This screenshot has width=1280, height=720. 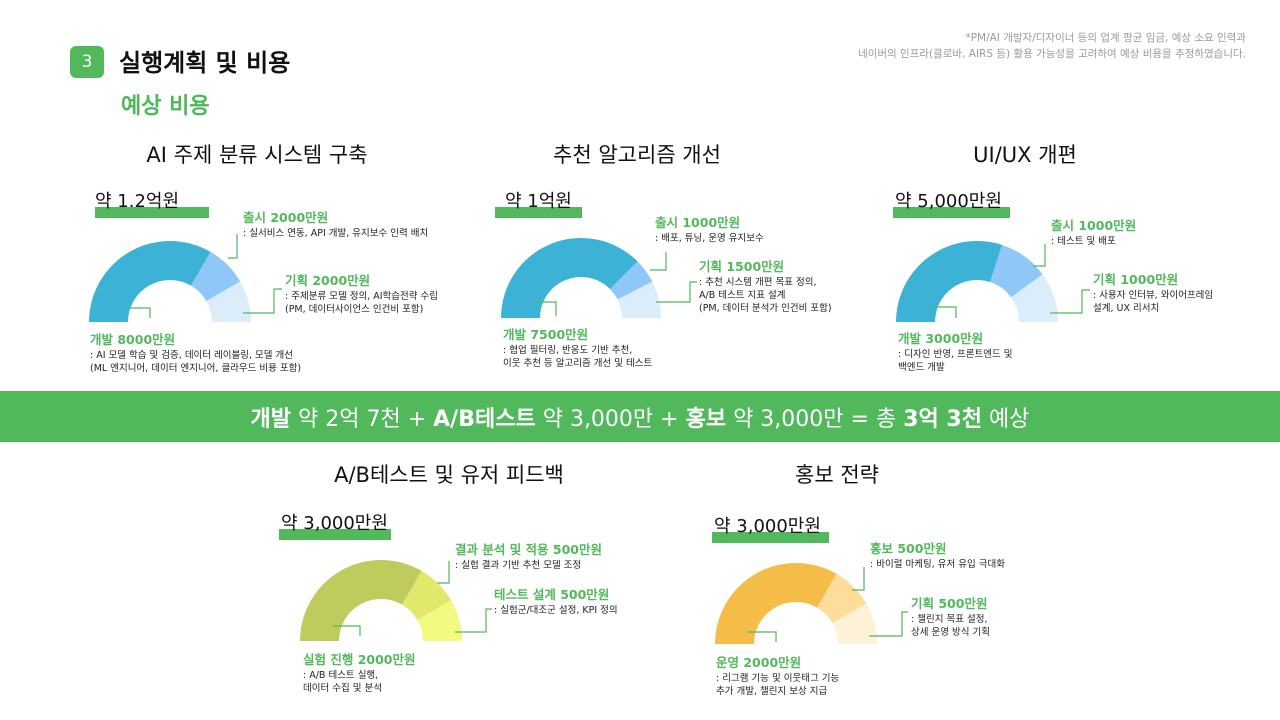 I want to click on slice-label-title: 기획 1000만원, so click(x=1136, y=279).